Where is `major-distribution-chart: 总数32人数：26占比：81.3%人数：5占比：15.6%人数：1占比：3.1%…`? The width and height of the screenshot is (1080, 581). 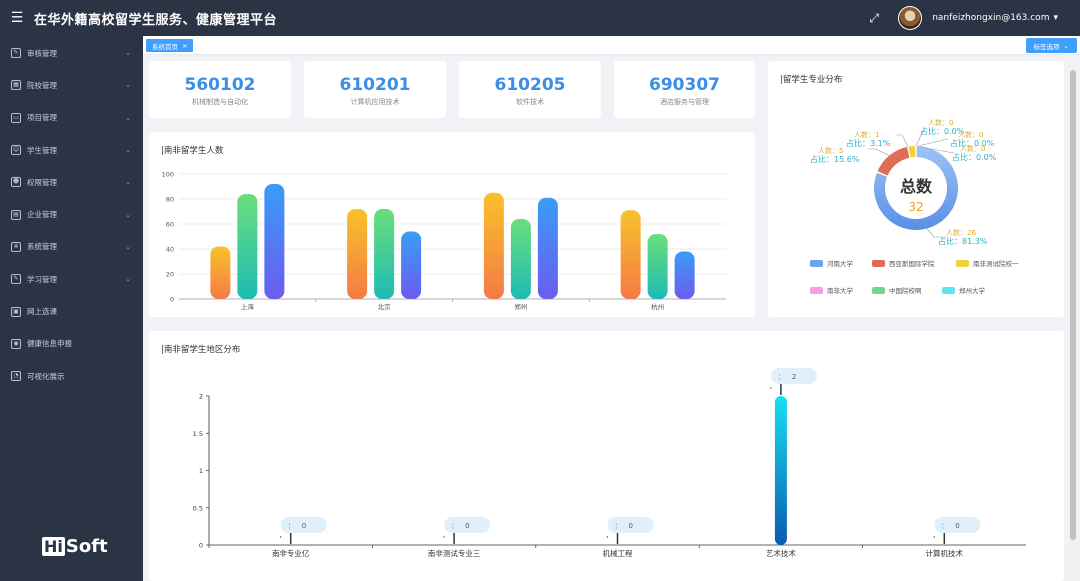
major-distribution-chart: 总数32人数：26占比：81.3%人数：5占比：15.6%人数：1占比：3.1%… is located at coordinates (914, 206).